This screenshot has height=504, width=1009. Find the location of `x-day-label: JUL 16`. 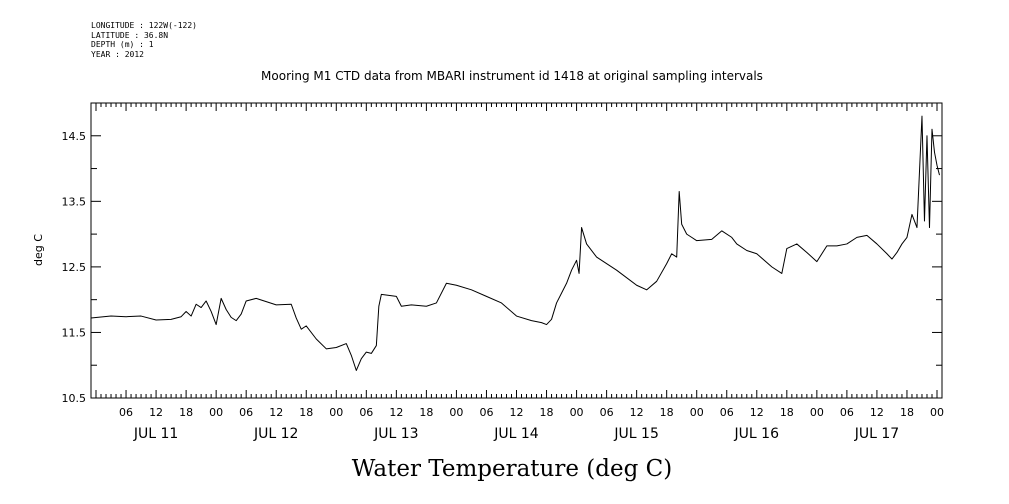

x-day-label: JUL 16 is located at coordinates (757, 434).